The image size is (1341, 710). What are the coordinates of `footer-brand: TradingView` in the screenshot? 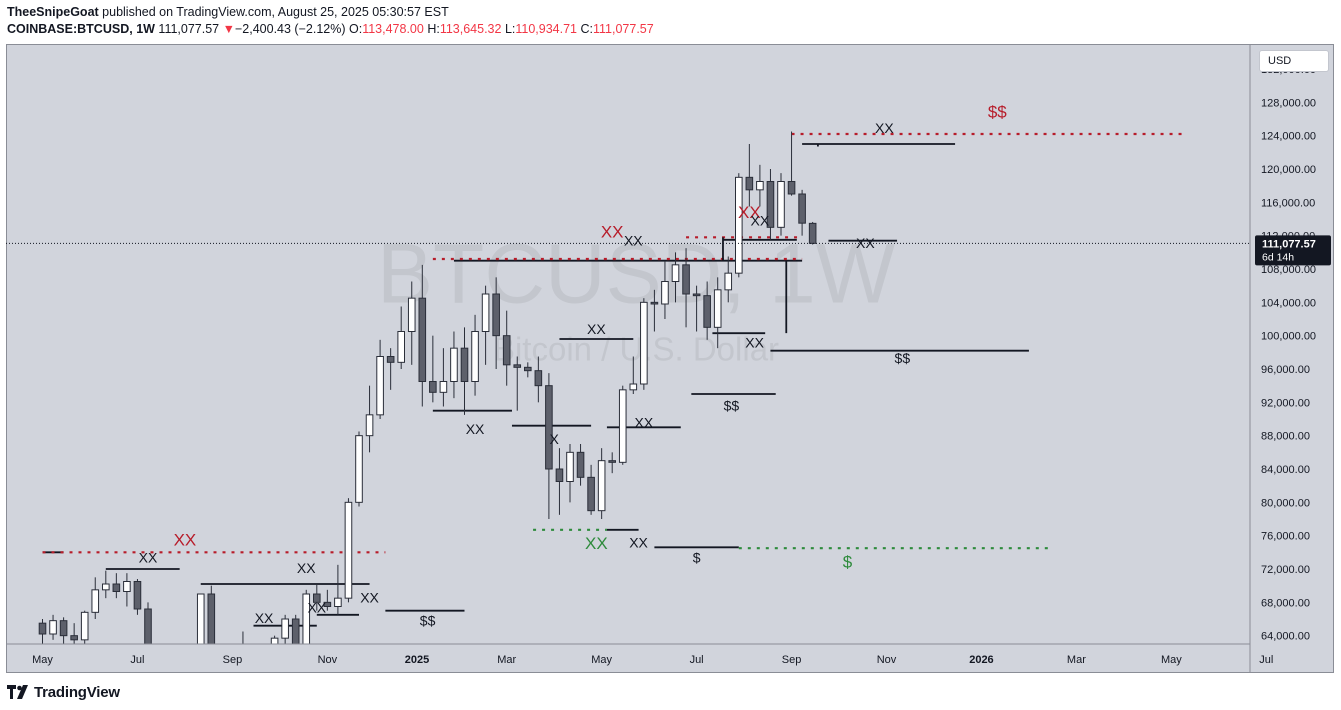 It's located at (63, 692).